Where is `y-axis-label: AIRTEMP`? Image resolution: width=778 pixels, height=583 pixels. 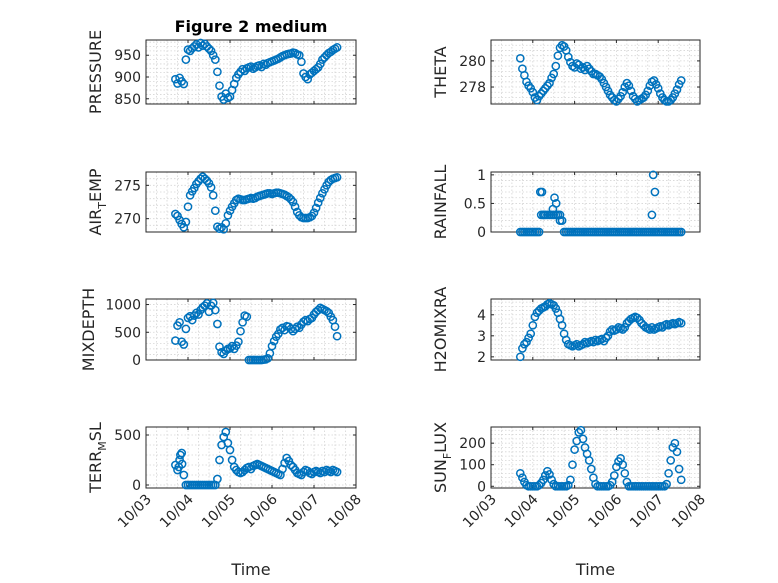 y-axis-label: AIRTEMP is located at coordinates (97, 201).